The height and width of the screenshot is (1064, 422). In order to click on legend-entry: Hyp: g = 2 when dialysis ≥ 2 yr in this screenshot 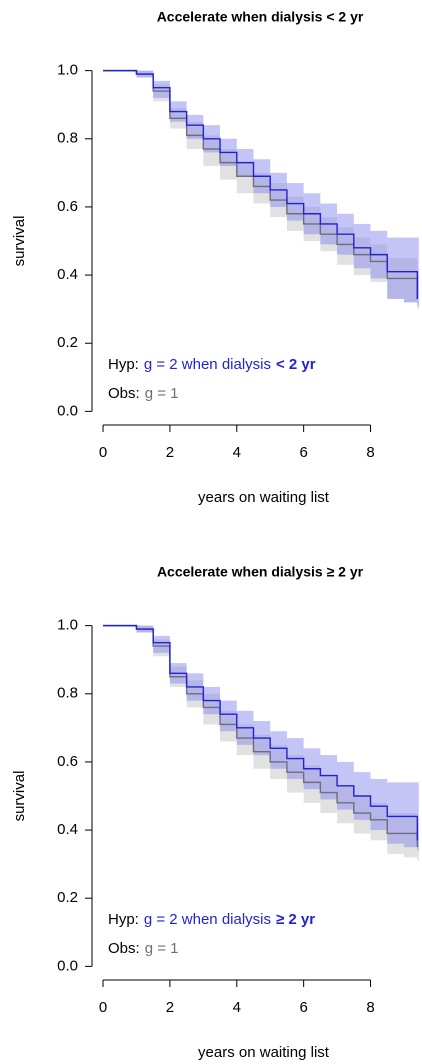, I will do `click(211, 919)`.